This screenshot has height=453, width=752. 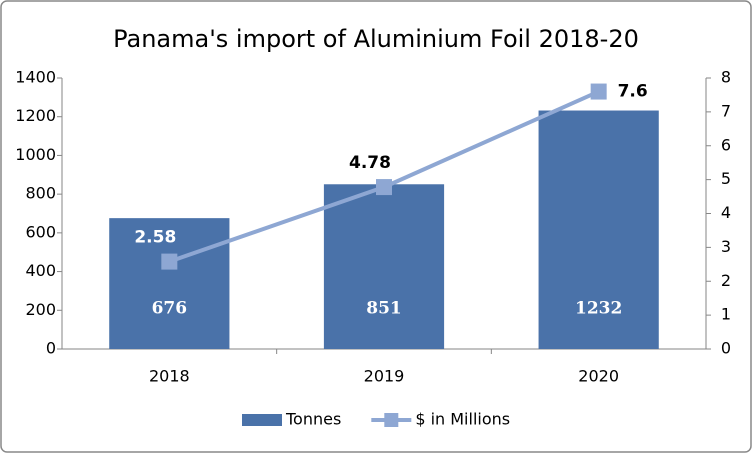 What do you see at coordinates (384, 376) in the screenshot?
I see `x-tick-label: 2019` at bounding box center [384, 376].